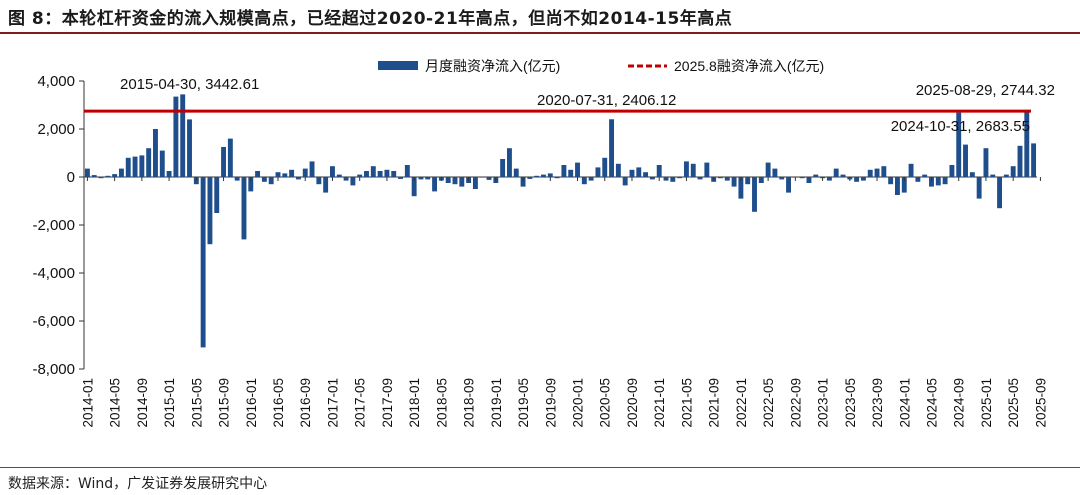  Describe the element at coordinates (540, 467) in the screenshot. I see `source-divider` at that location.